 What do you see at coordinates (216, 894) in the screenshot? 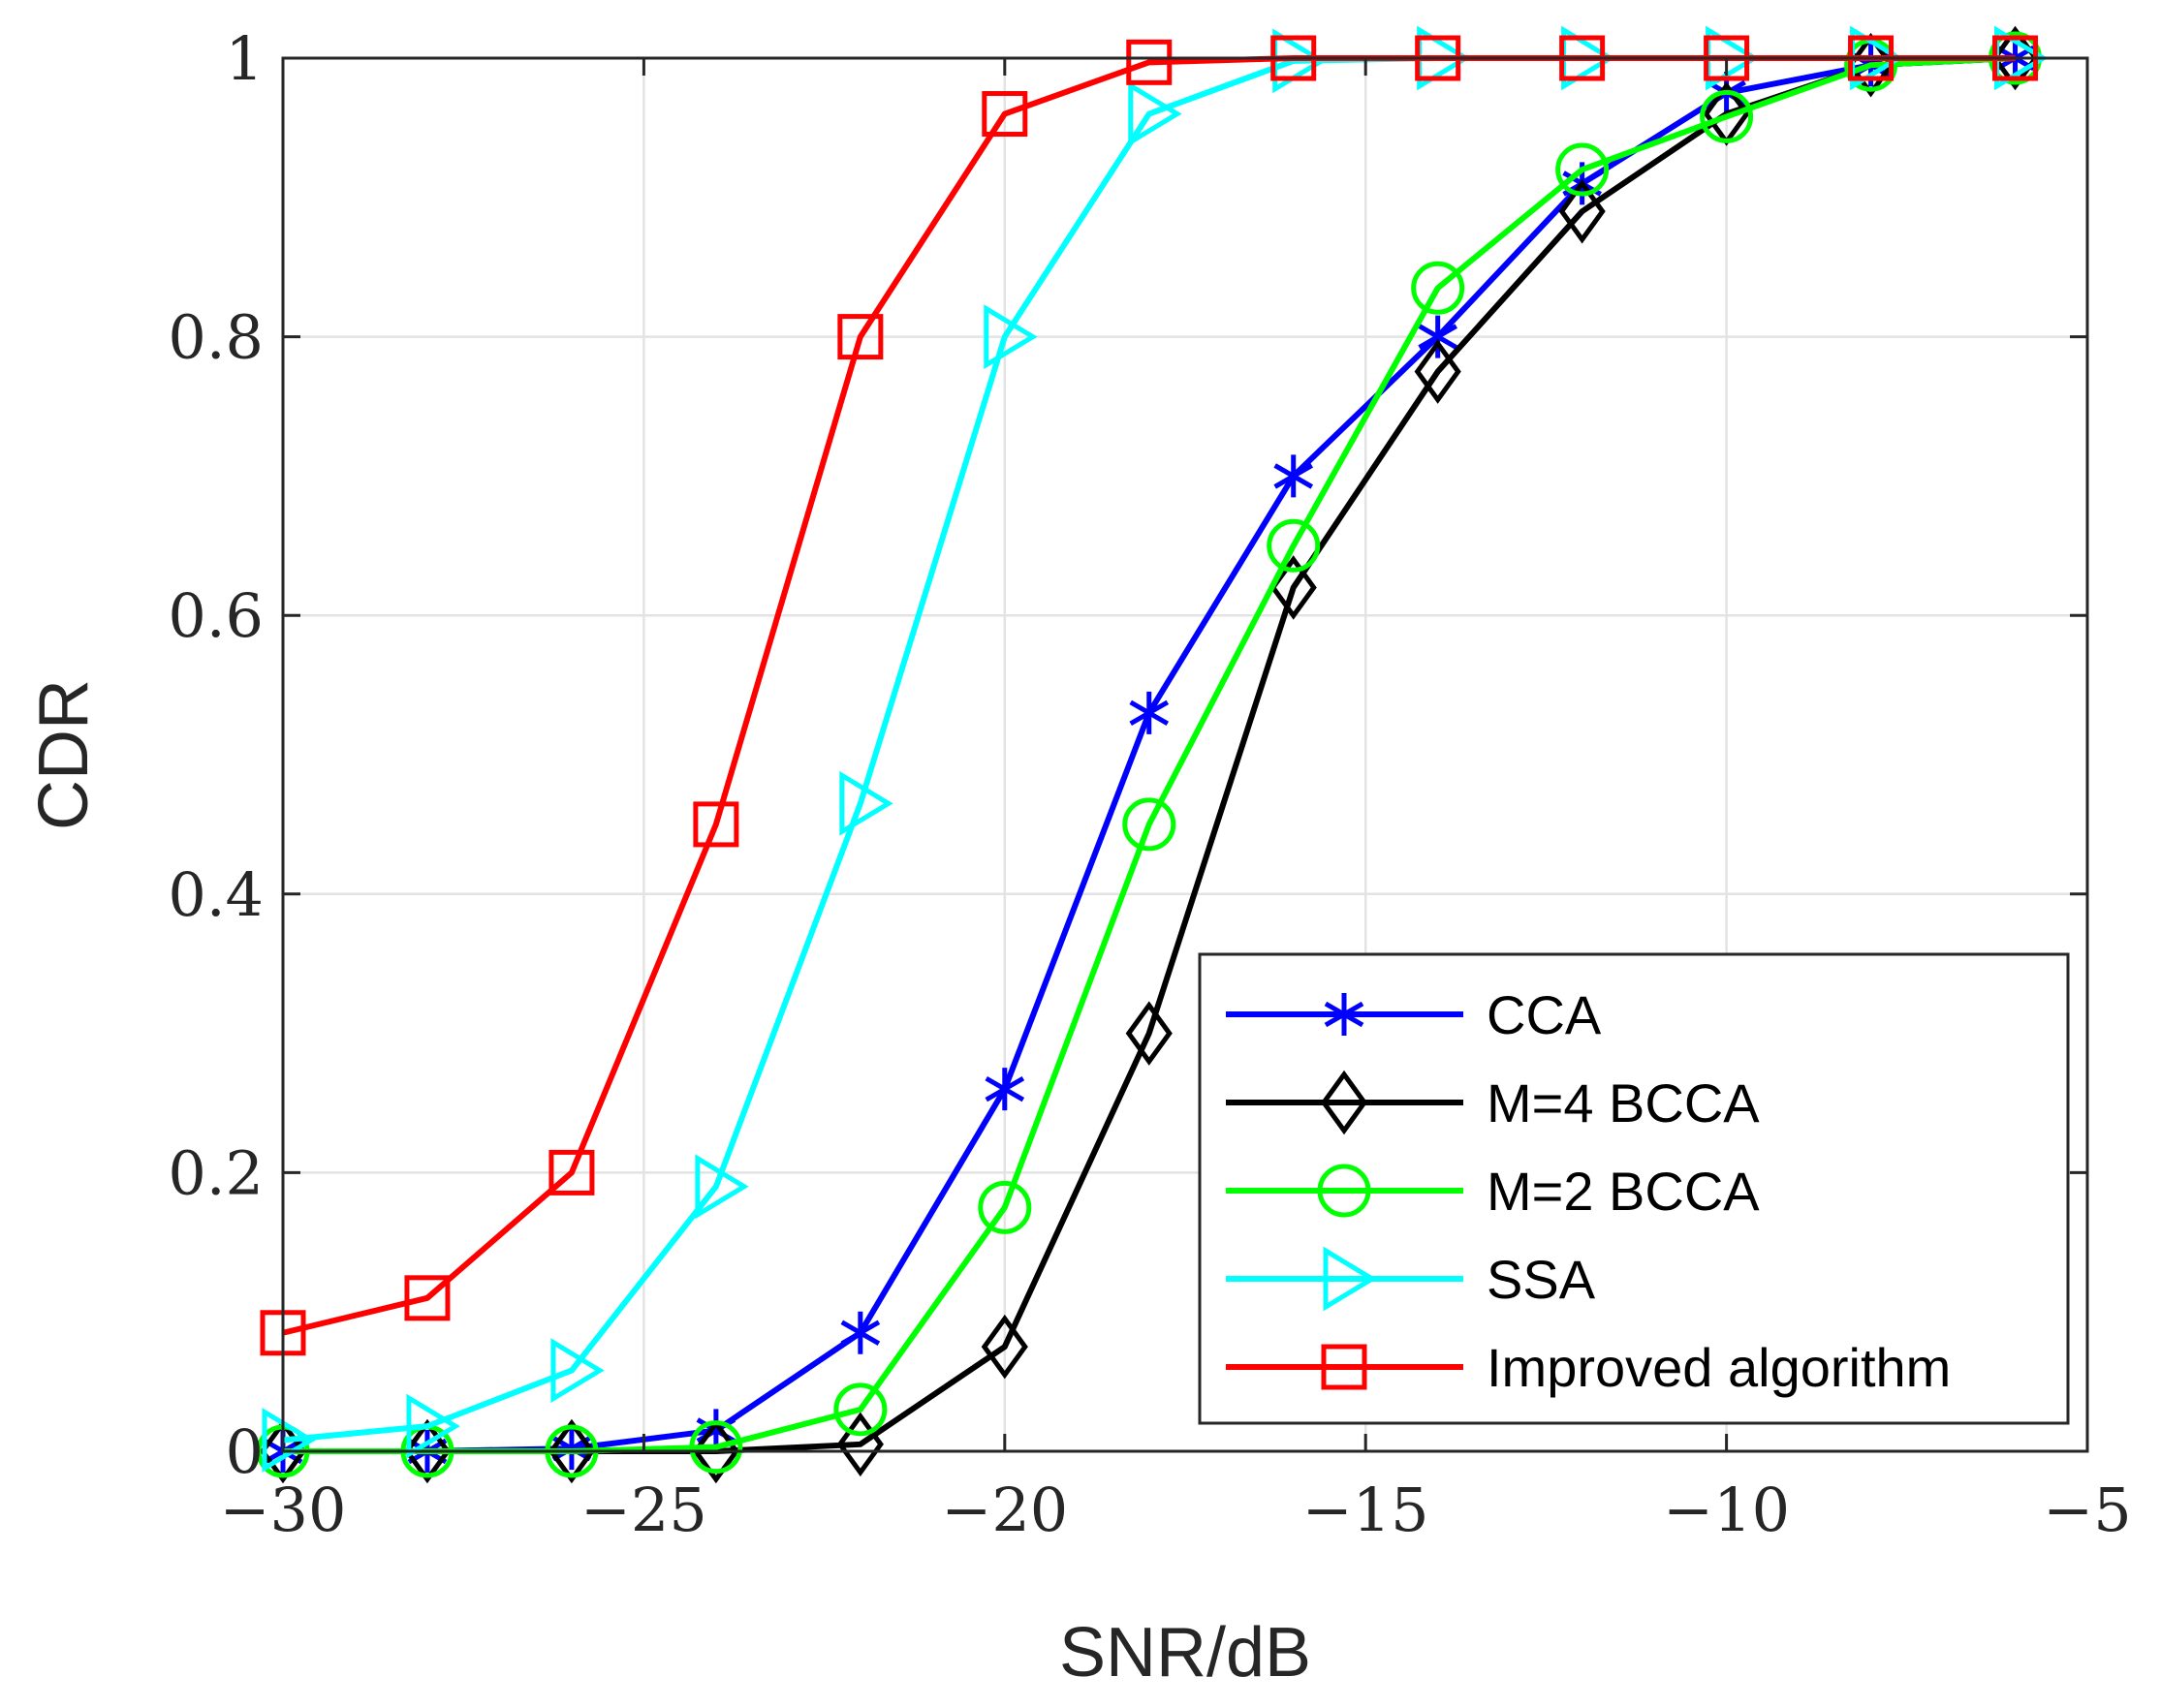
I see `y-tick-label: 0.4` at bounding box center [216, 894].